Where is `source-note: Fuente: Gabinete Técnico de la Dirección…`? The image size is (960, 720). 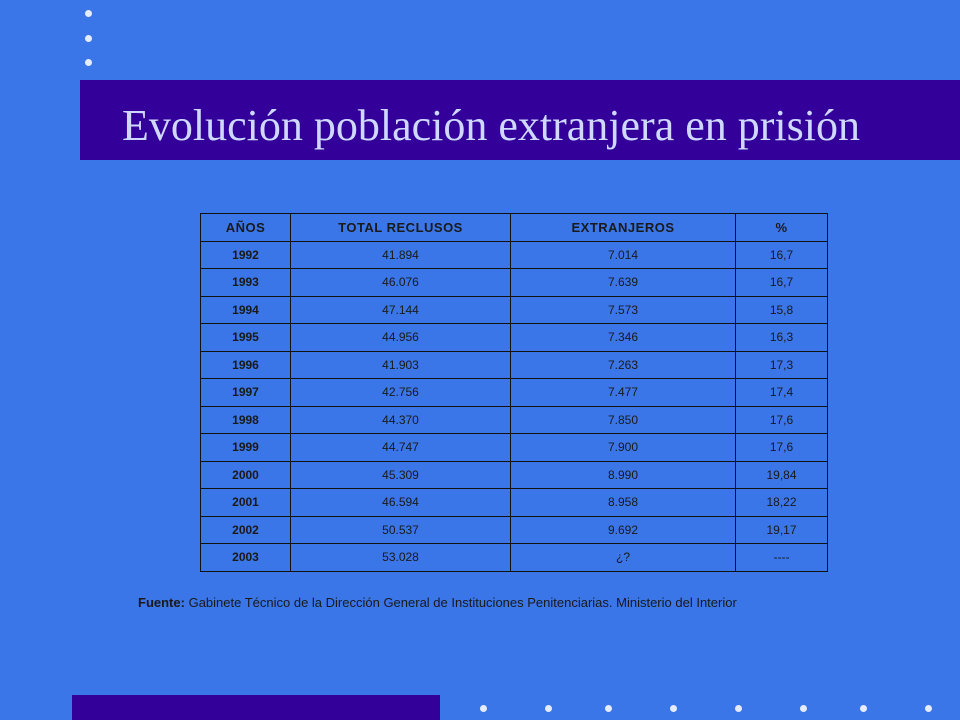 source-note: Fuente: Gabinete Técnico de la Dirección… is located at coordinates (488, 603).